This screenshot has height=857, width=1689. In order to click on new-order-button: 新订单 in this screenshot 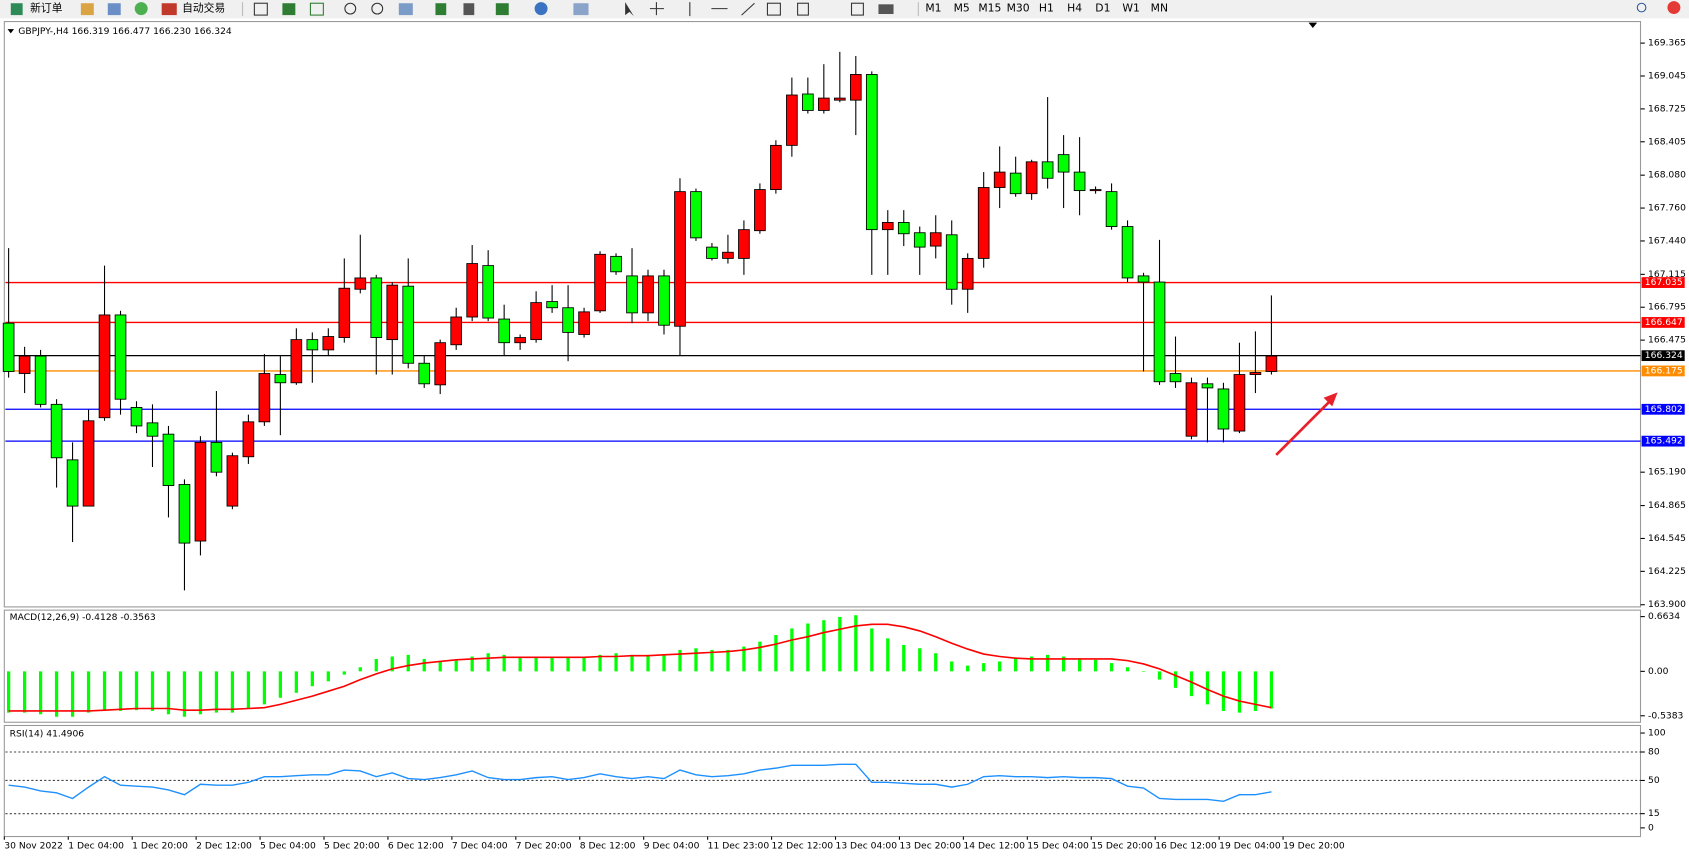, I will do `click(46, 8)`.